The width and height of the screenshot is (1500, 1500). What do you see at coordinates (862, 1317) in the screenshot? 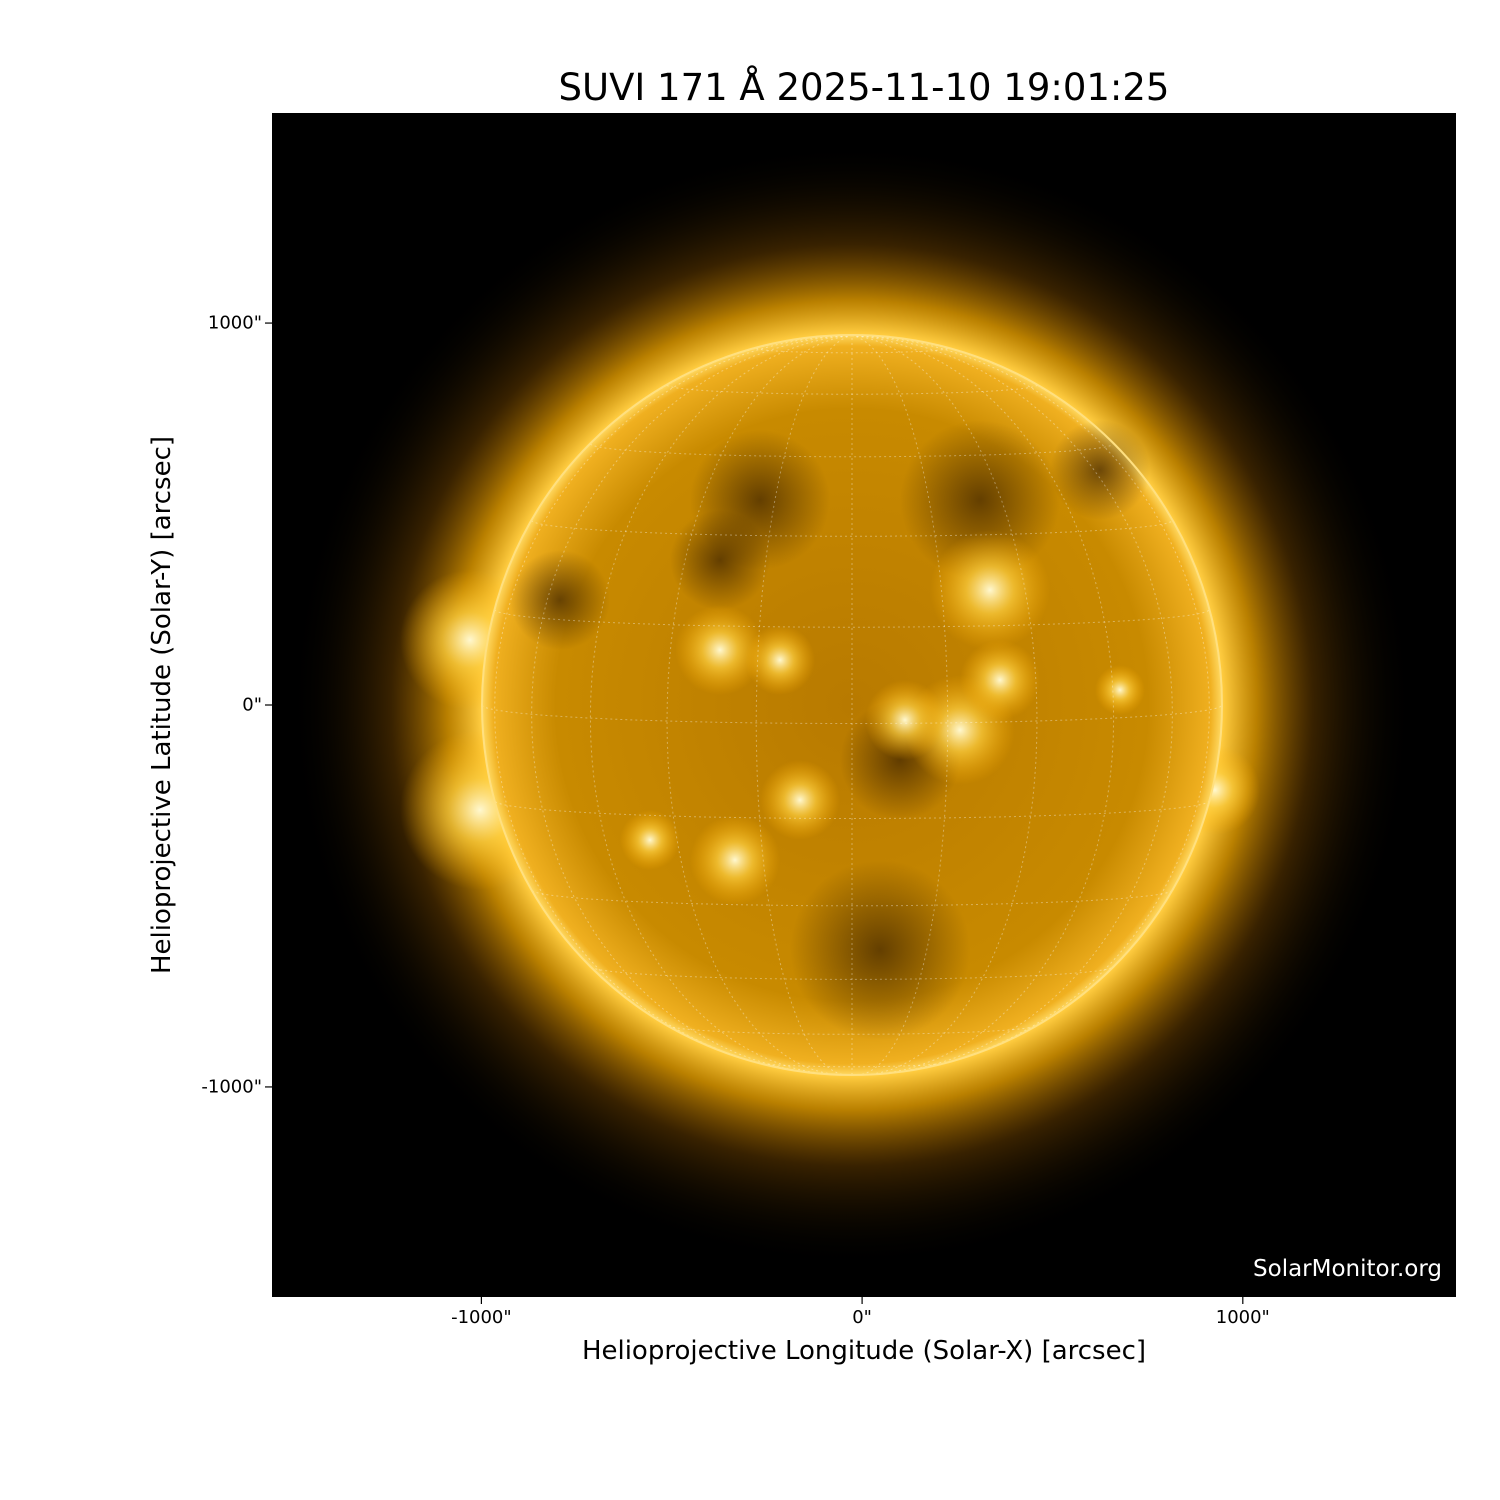
I see `x-tick-label: 0"` at bounding box center [862, 1317].